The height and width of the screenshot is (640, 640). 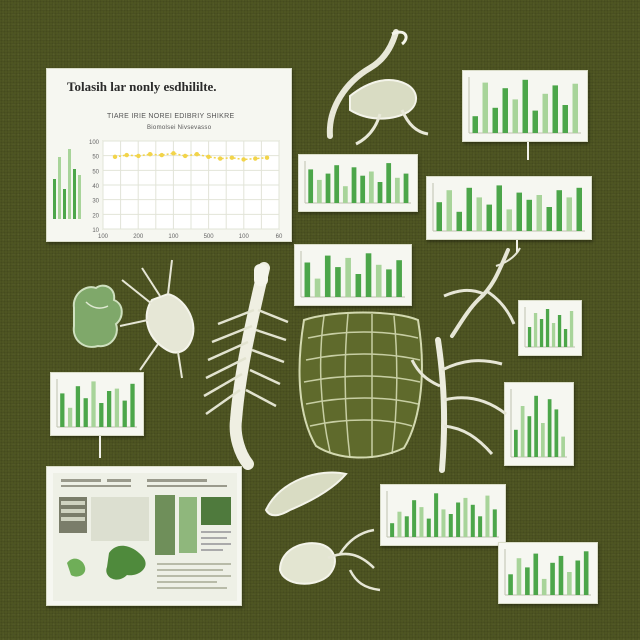 I want to click on specimen-shells, so click(x=322, y=531).